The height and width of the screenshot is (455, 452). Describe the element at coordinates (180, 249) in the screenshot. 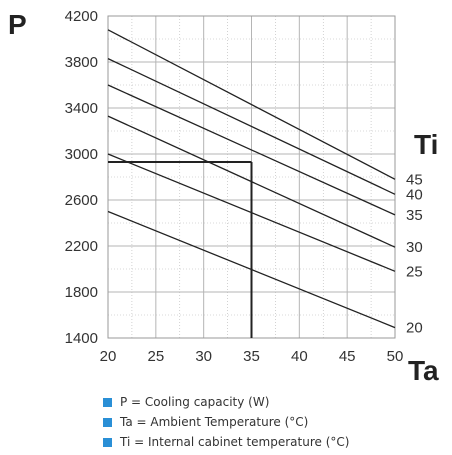

I see `chart-annotation` at that location.